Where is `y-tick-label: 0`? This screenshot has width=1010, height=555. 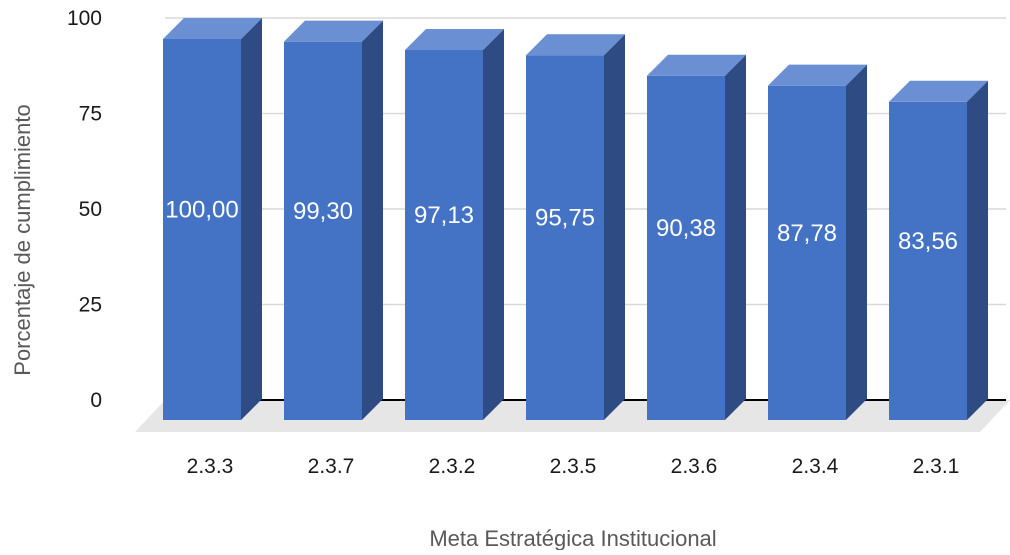
y-tick-label: 0 is located at coordinates (96, 400).